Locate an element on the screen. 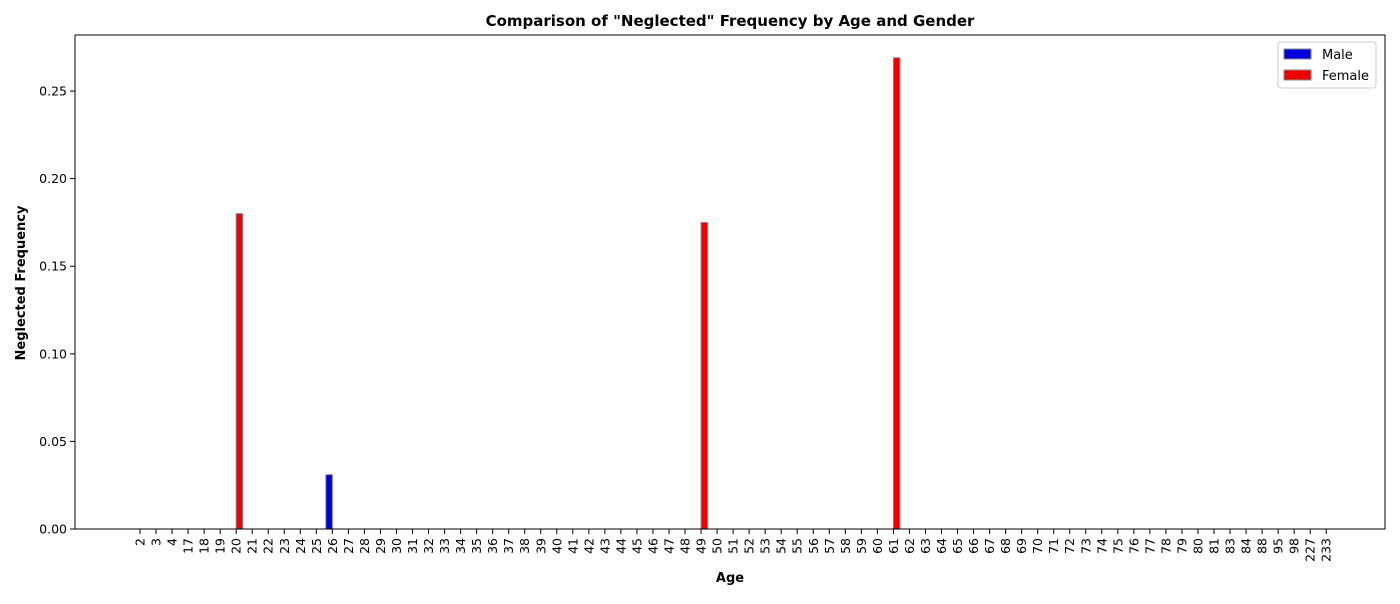 The image size is (1400, 604). x-tick-label: 41 is located at coordinates (572, 546).